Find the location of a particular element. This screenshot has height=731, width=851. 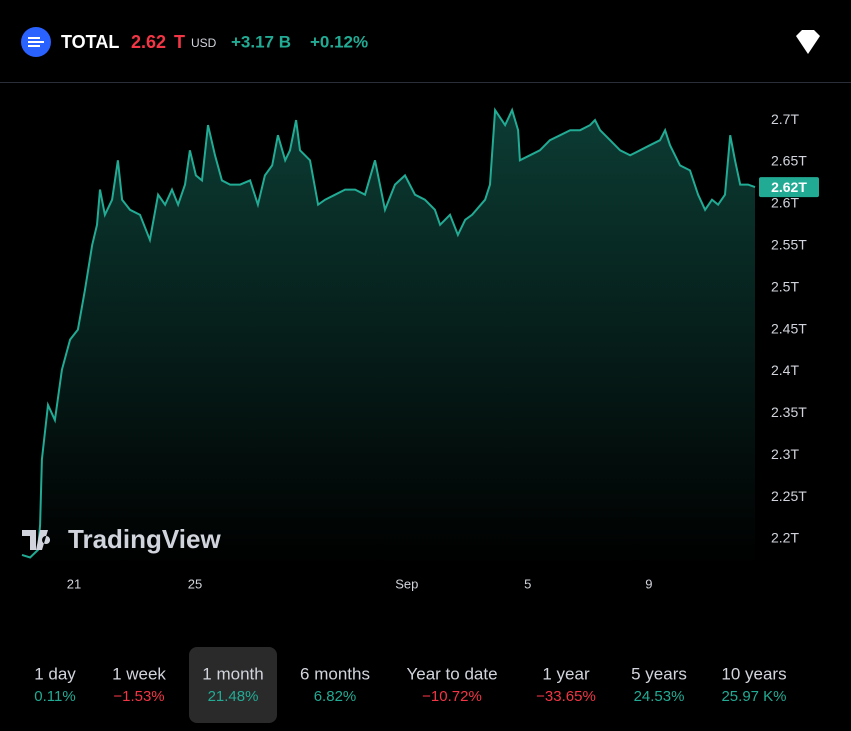

period-change: −10.72% is located at coordinates (452, 696).